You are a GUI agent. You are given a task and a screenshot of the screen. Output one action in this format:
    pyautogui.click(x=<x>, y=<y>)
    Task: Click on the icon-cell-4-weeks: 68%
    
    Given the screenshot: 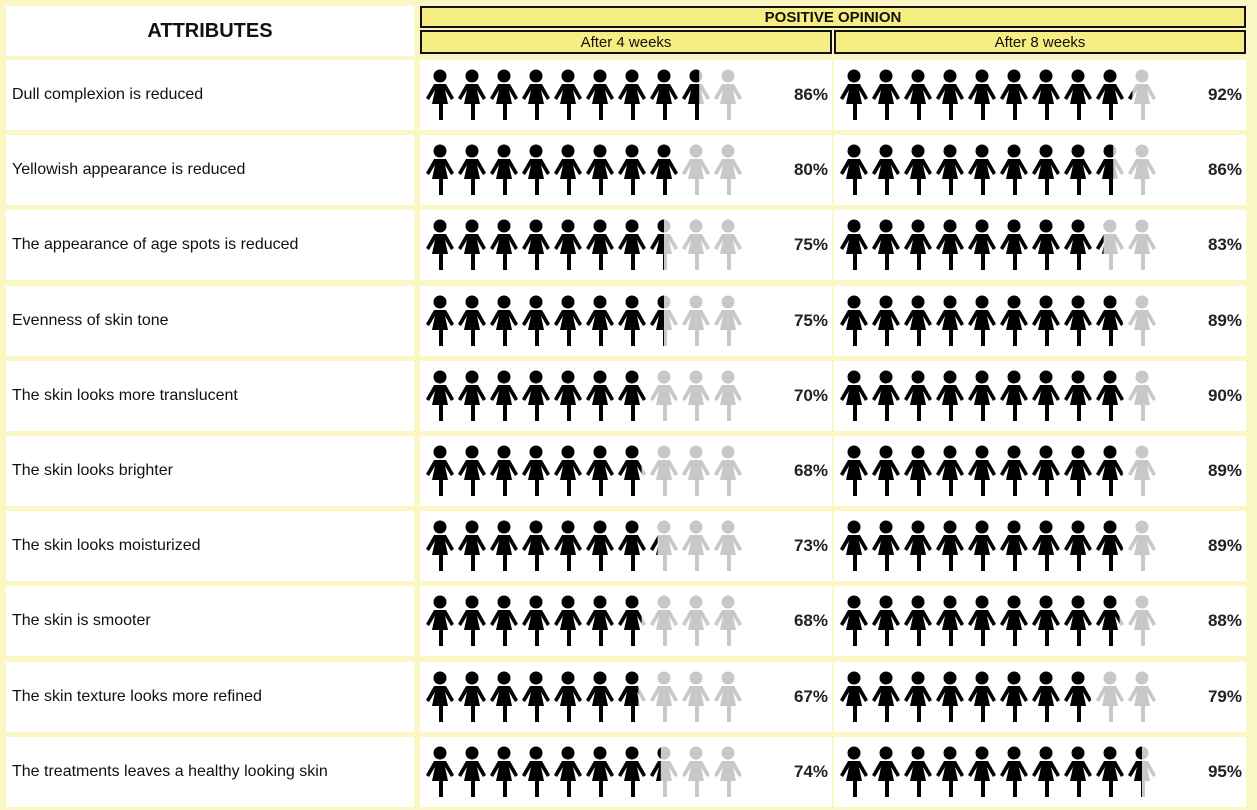 What is the action you would take?
    pyautogui.click(x=626, y=471)
    